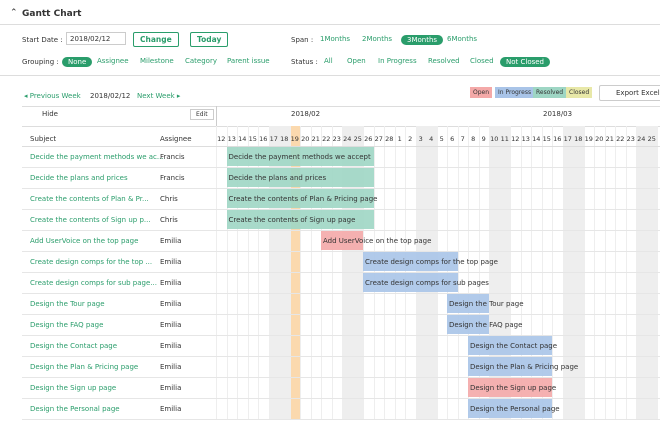 Image resolution: width=660 pixels, height=428 pixels. Describe the element at coordinates (427, 283) in the screenshot. I see `task-bar-label: Create design comps for sub pages` at that location.